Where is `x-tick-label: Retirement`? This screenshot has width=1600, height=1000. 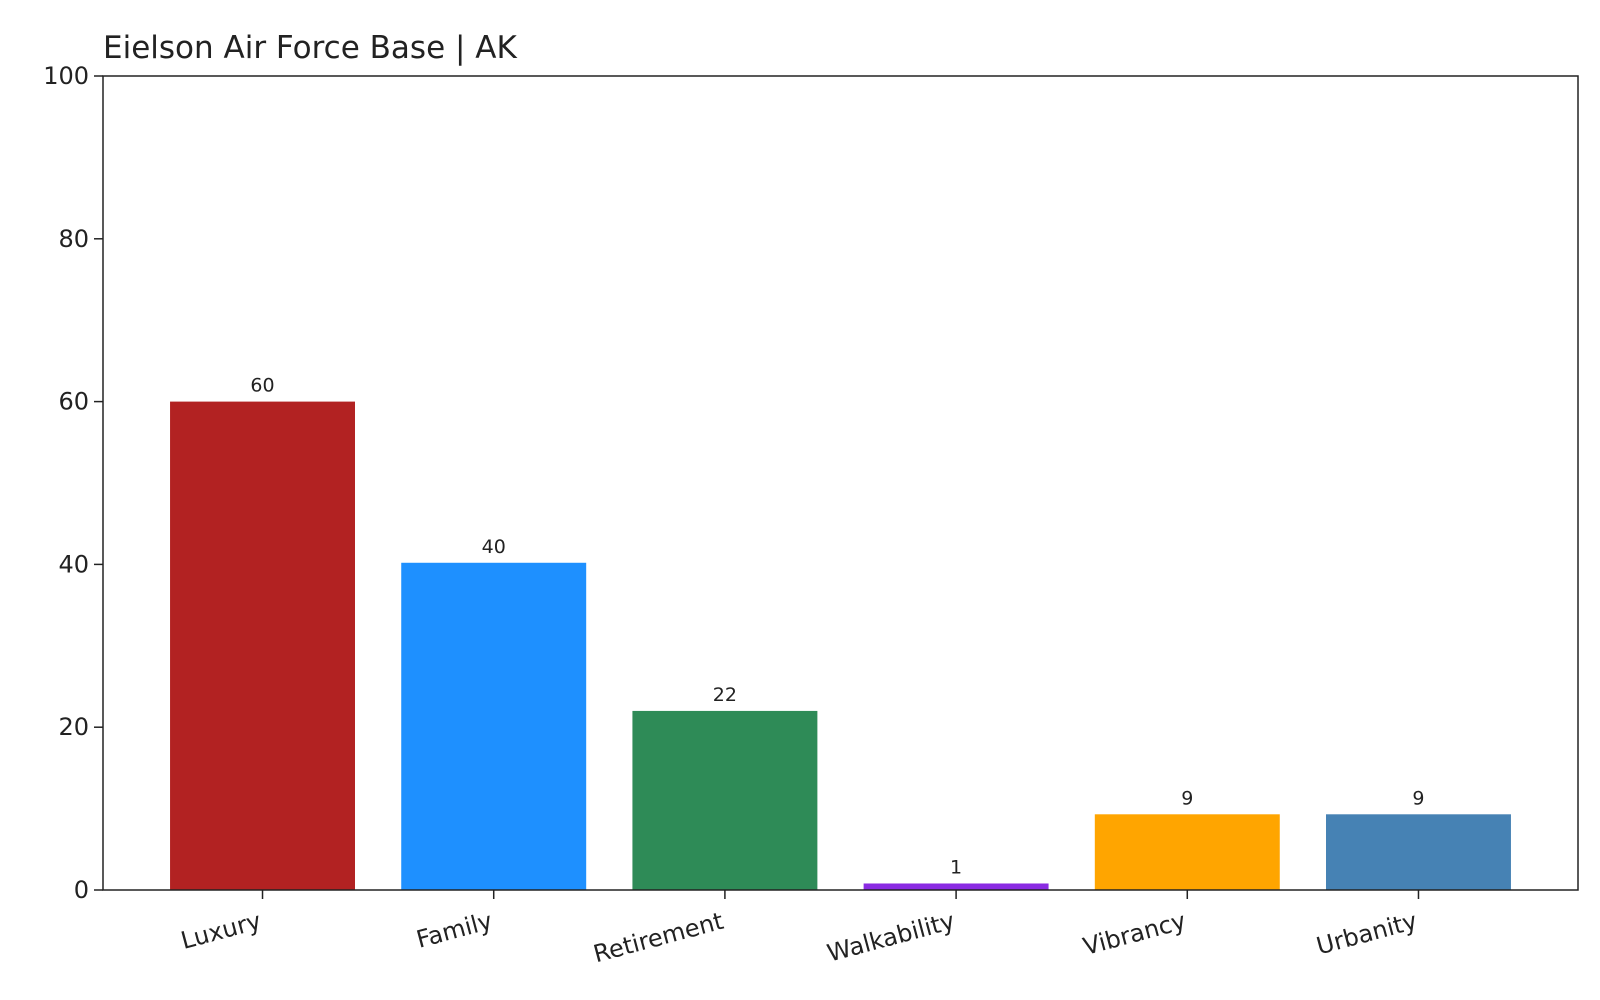 x-tick-label: Retirement is located at coordinates (658, 938).